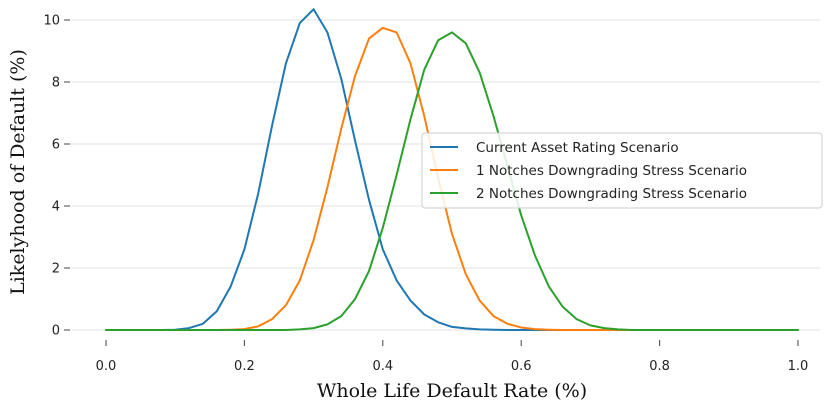 This screenshot has height=405, width=824. I want to click on legend-label-2: 1 Notches Downgrading Stress Scenario, so click(611, 171).